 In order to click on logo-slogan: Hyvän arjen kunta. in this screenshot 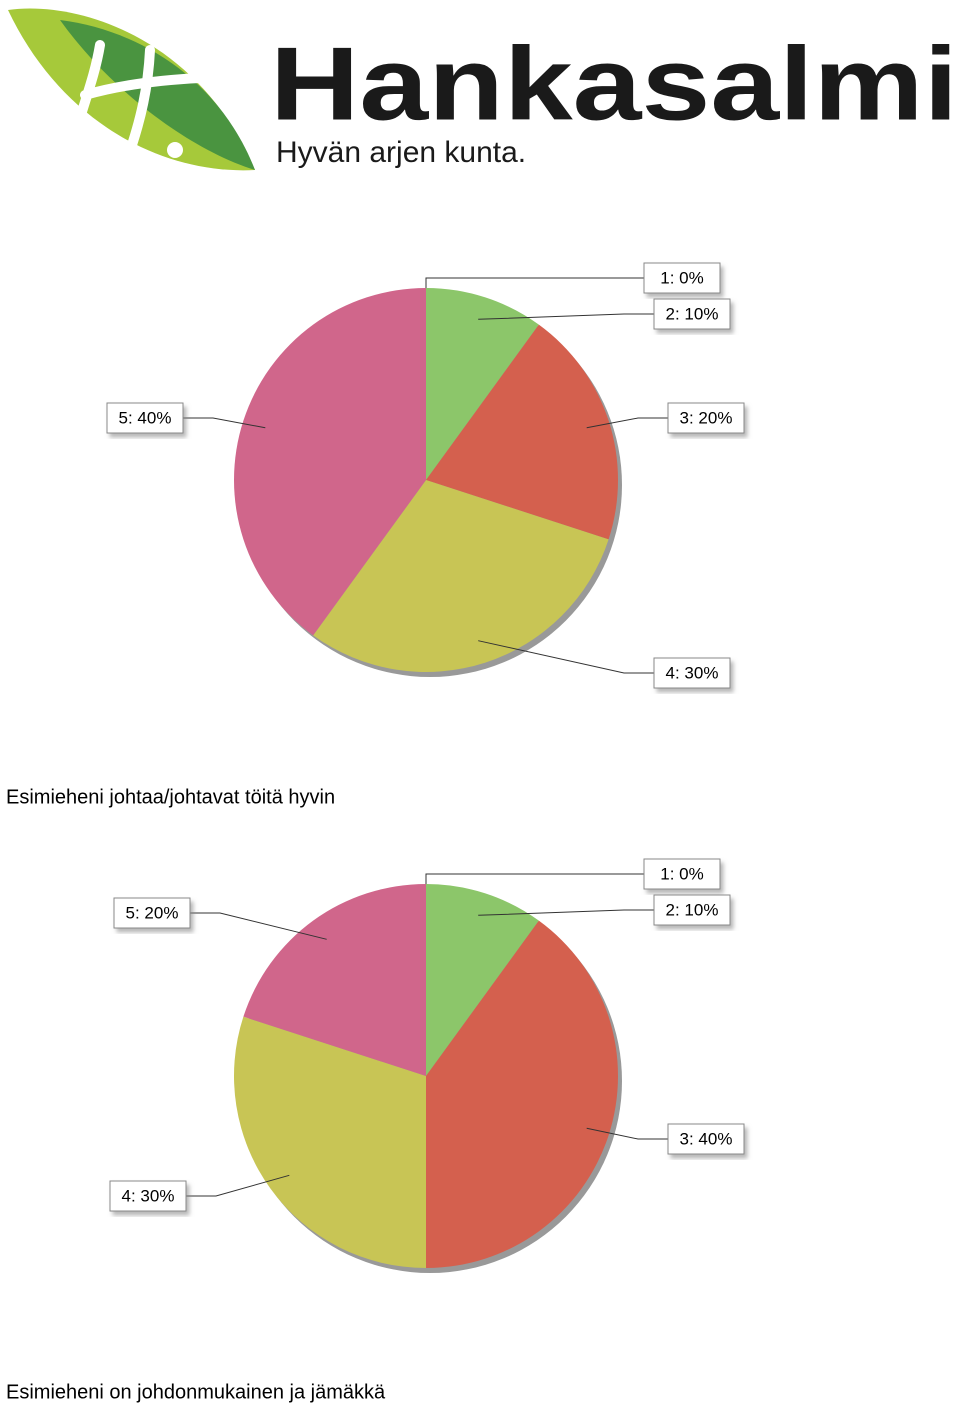, I will do `click(401, 152)`.